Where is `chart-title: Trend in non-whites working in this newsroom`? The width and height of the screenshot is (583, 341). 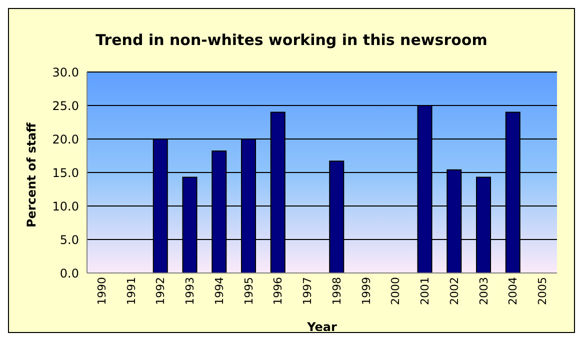
chart-title: Trend in non-whites working in this newsroom is located at coordinates (291, 40).